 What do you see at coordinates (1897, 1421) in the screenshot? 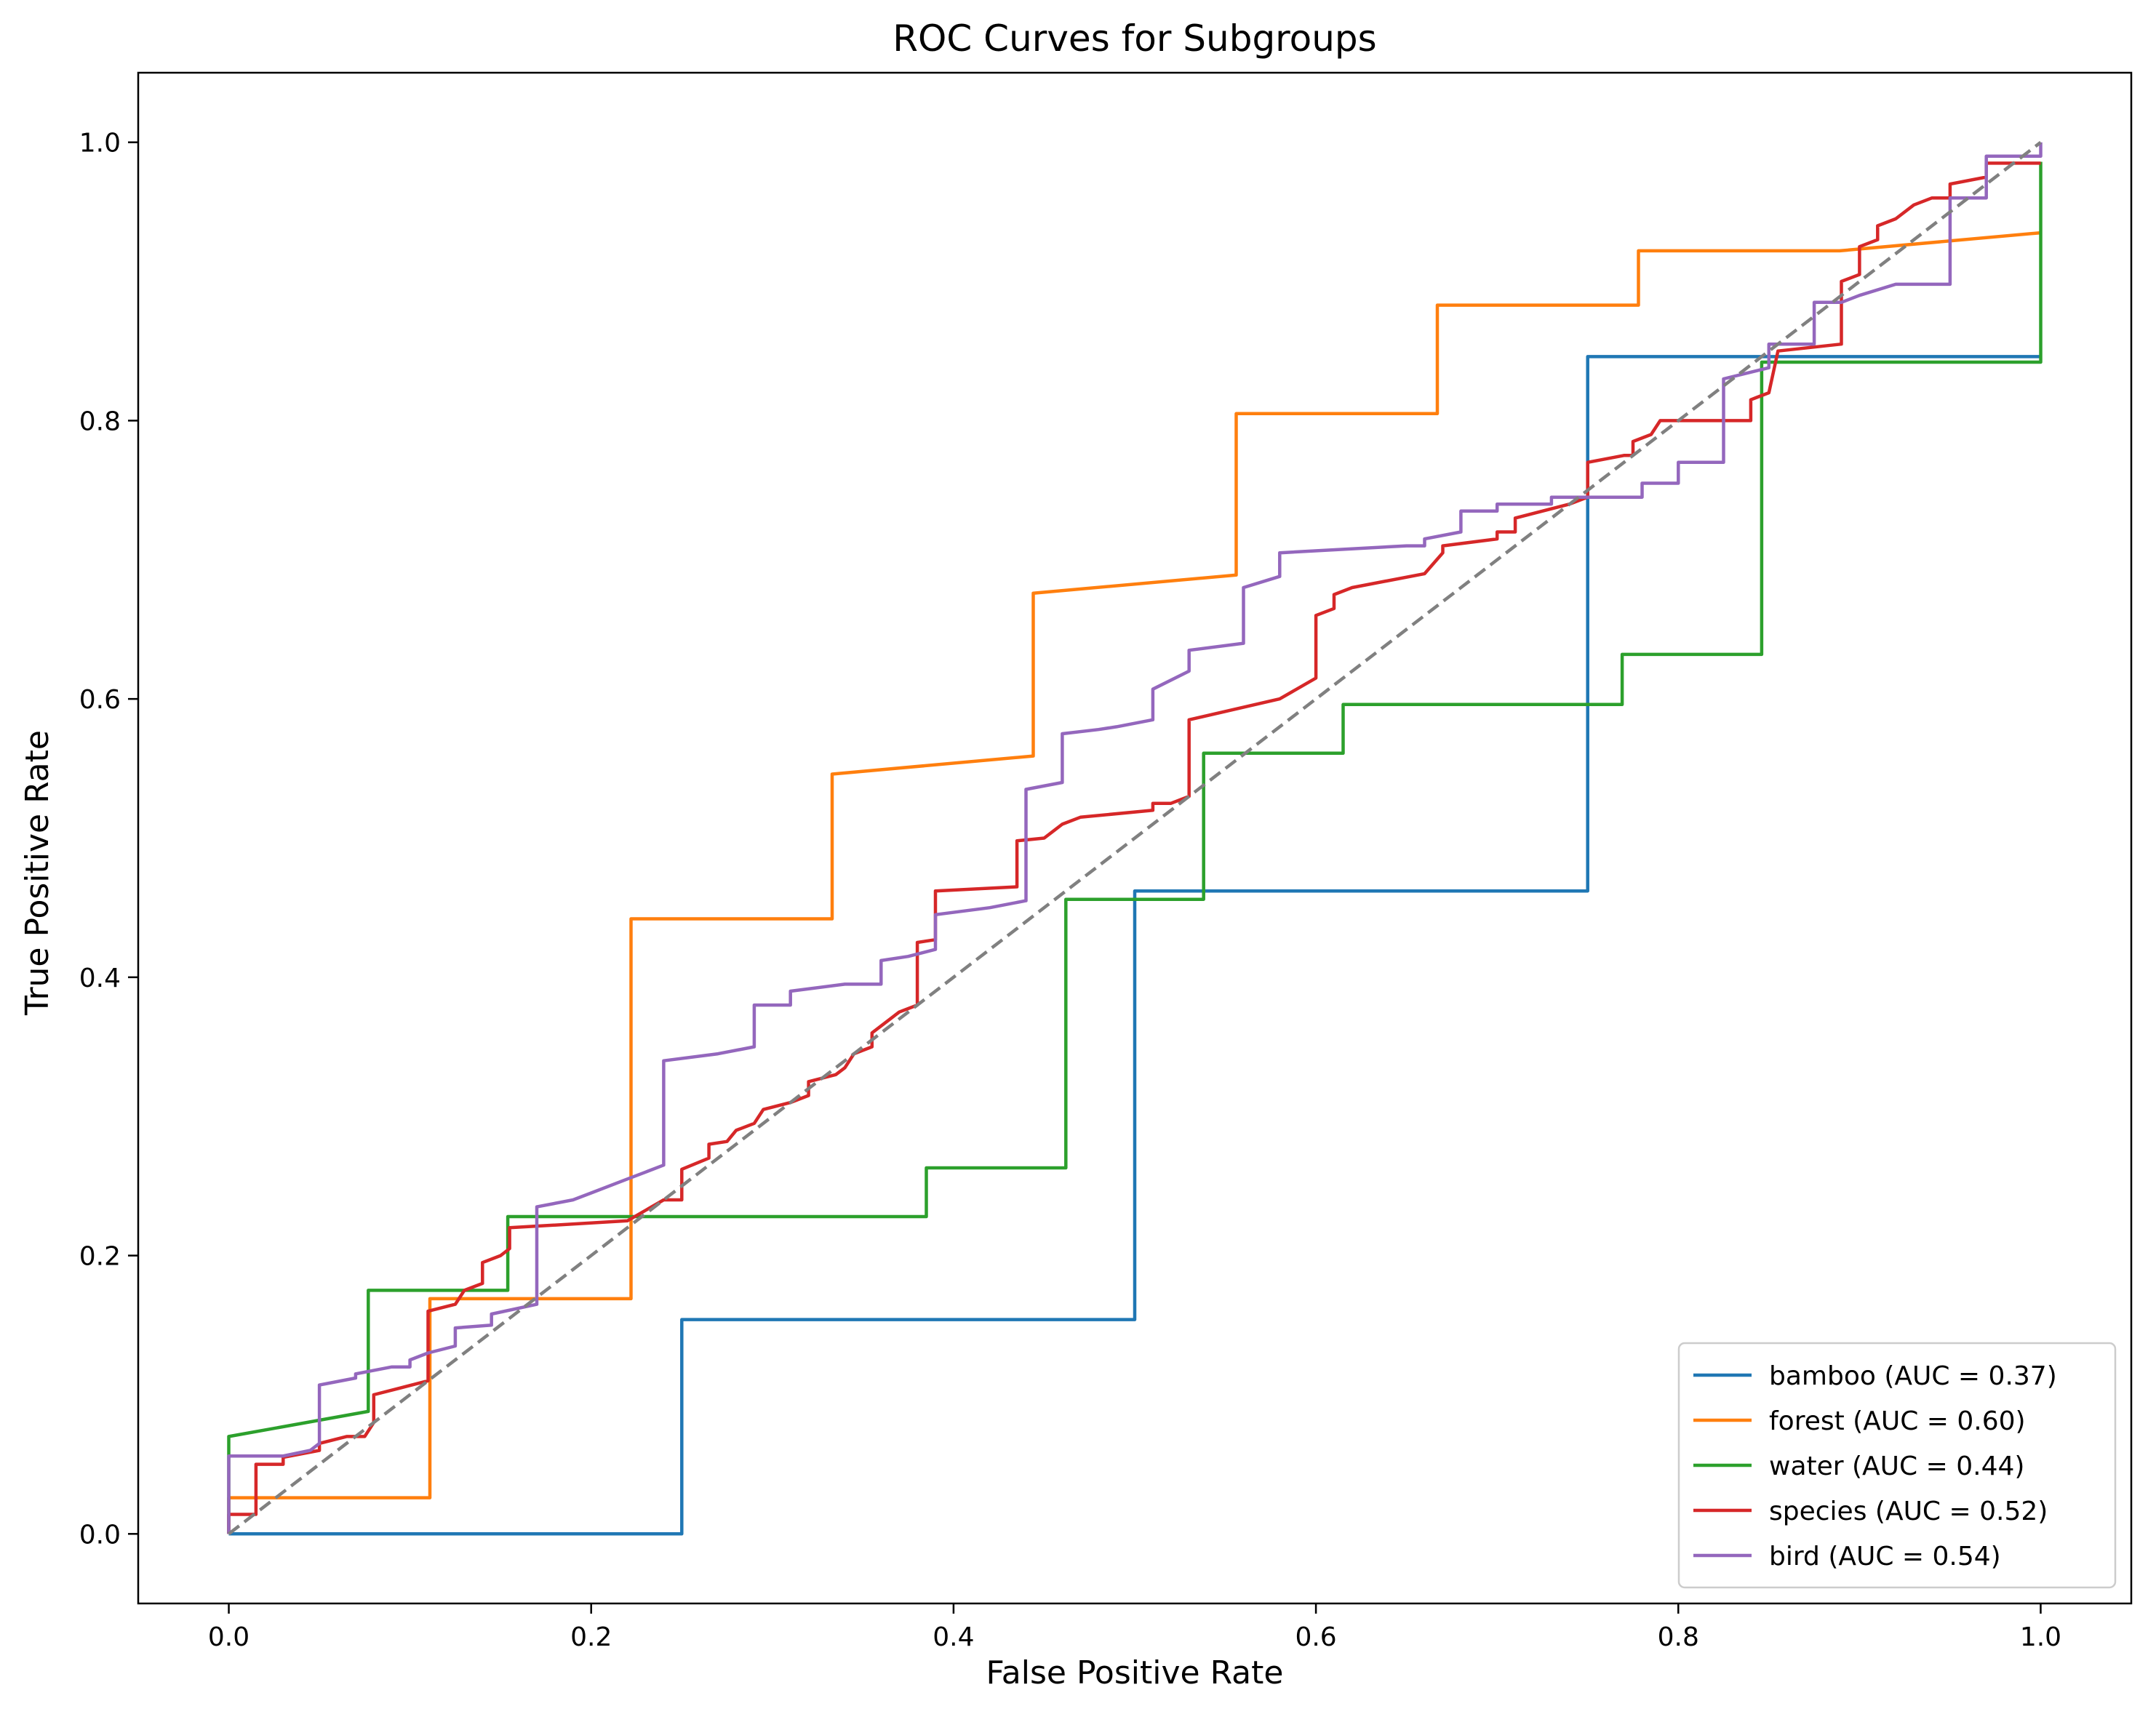
I see `legend-label-1: forest (AUC = 0.60)` at bounding box center [1897, 1421].